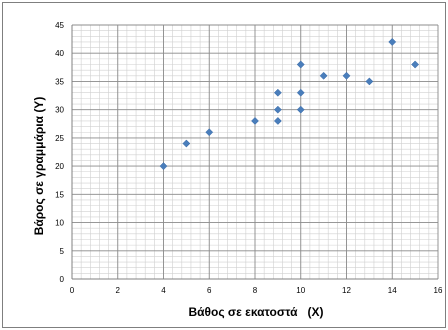 The width and height of the screenshot is (448, 330). I want to click on x-axis-title: Βάθος σε εκατοστά (X), so click(256, 312).